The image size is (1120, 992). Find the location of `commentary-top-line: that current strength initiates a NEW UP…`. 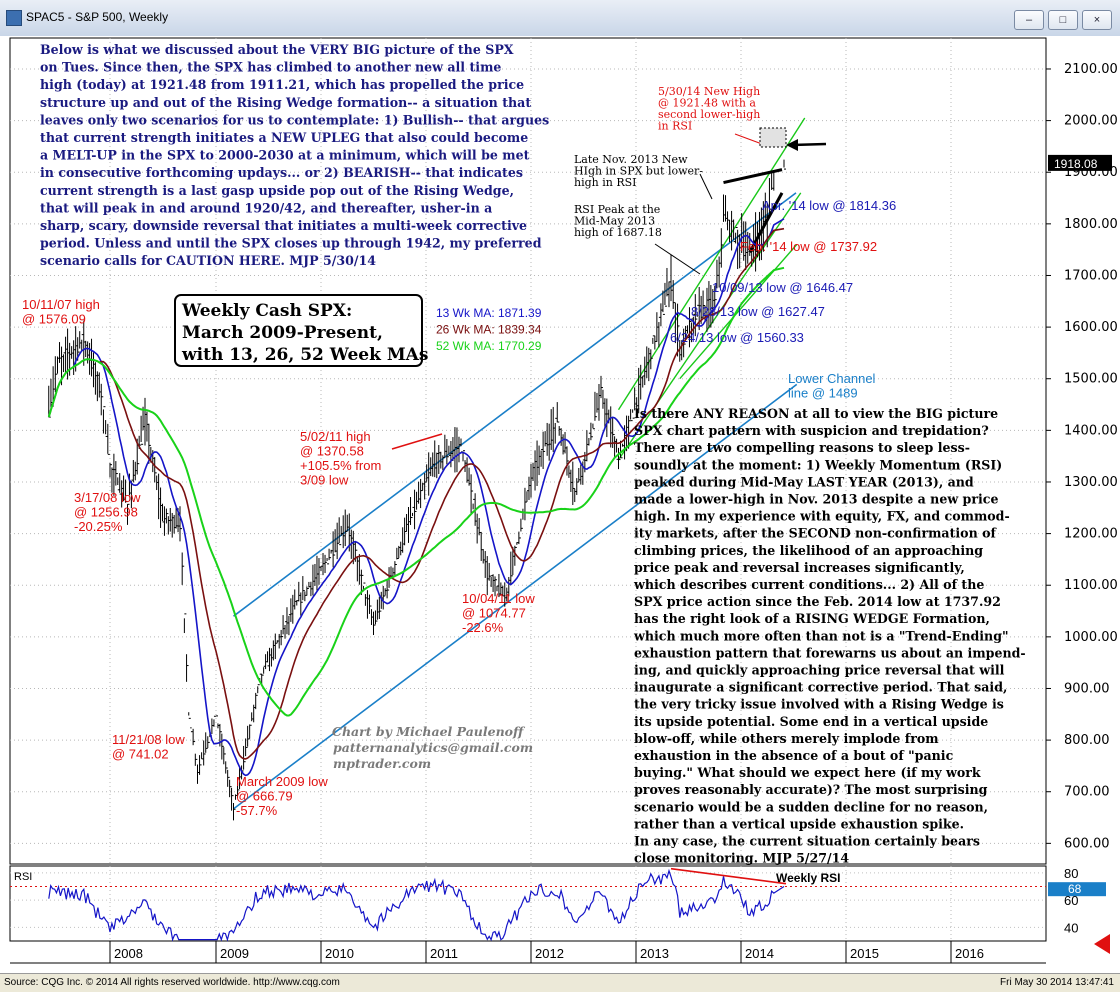

commentary-top-line: that current strength initiates a NEW UP… is located at coordinates (284, 137).